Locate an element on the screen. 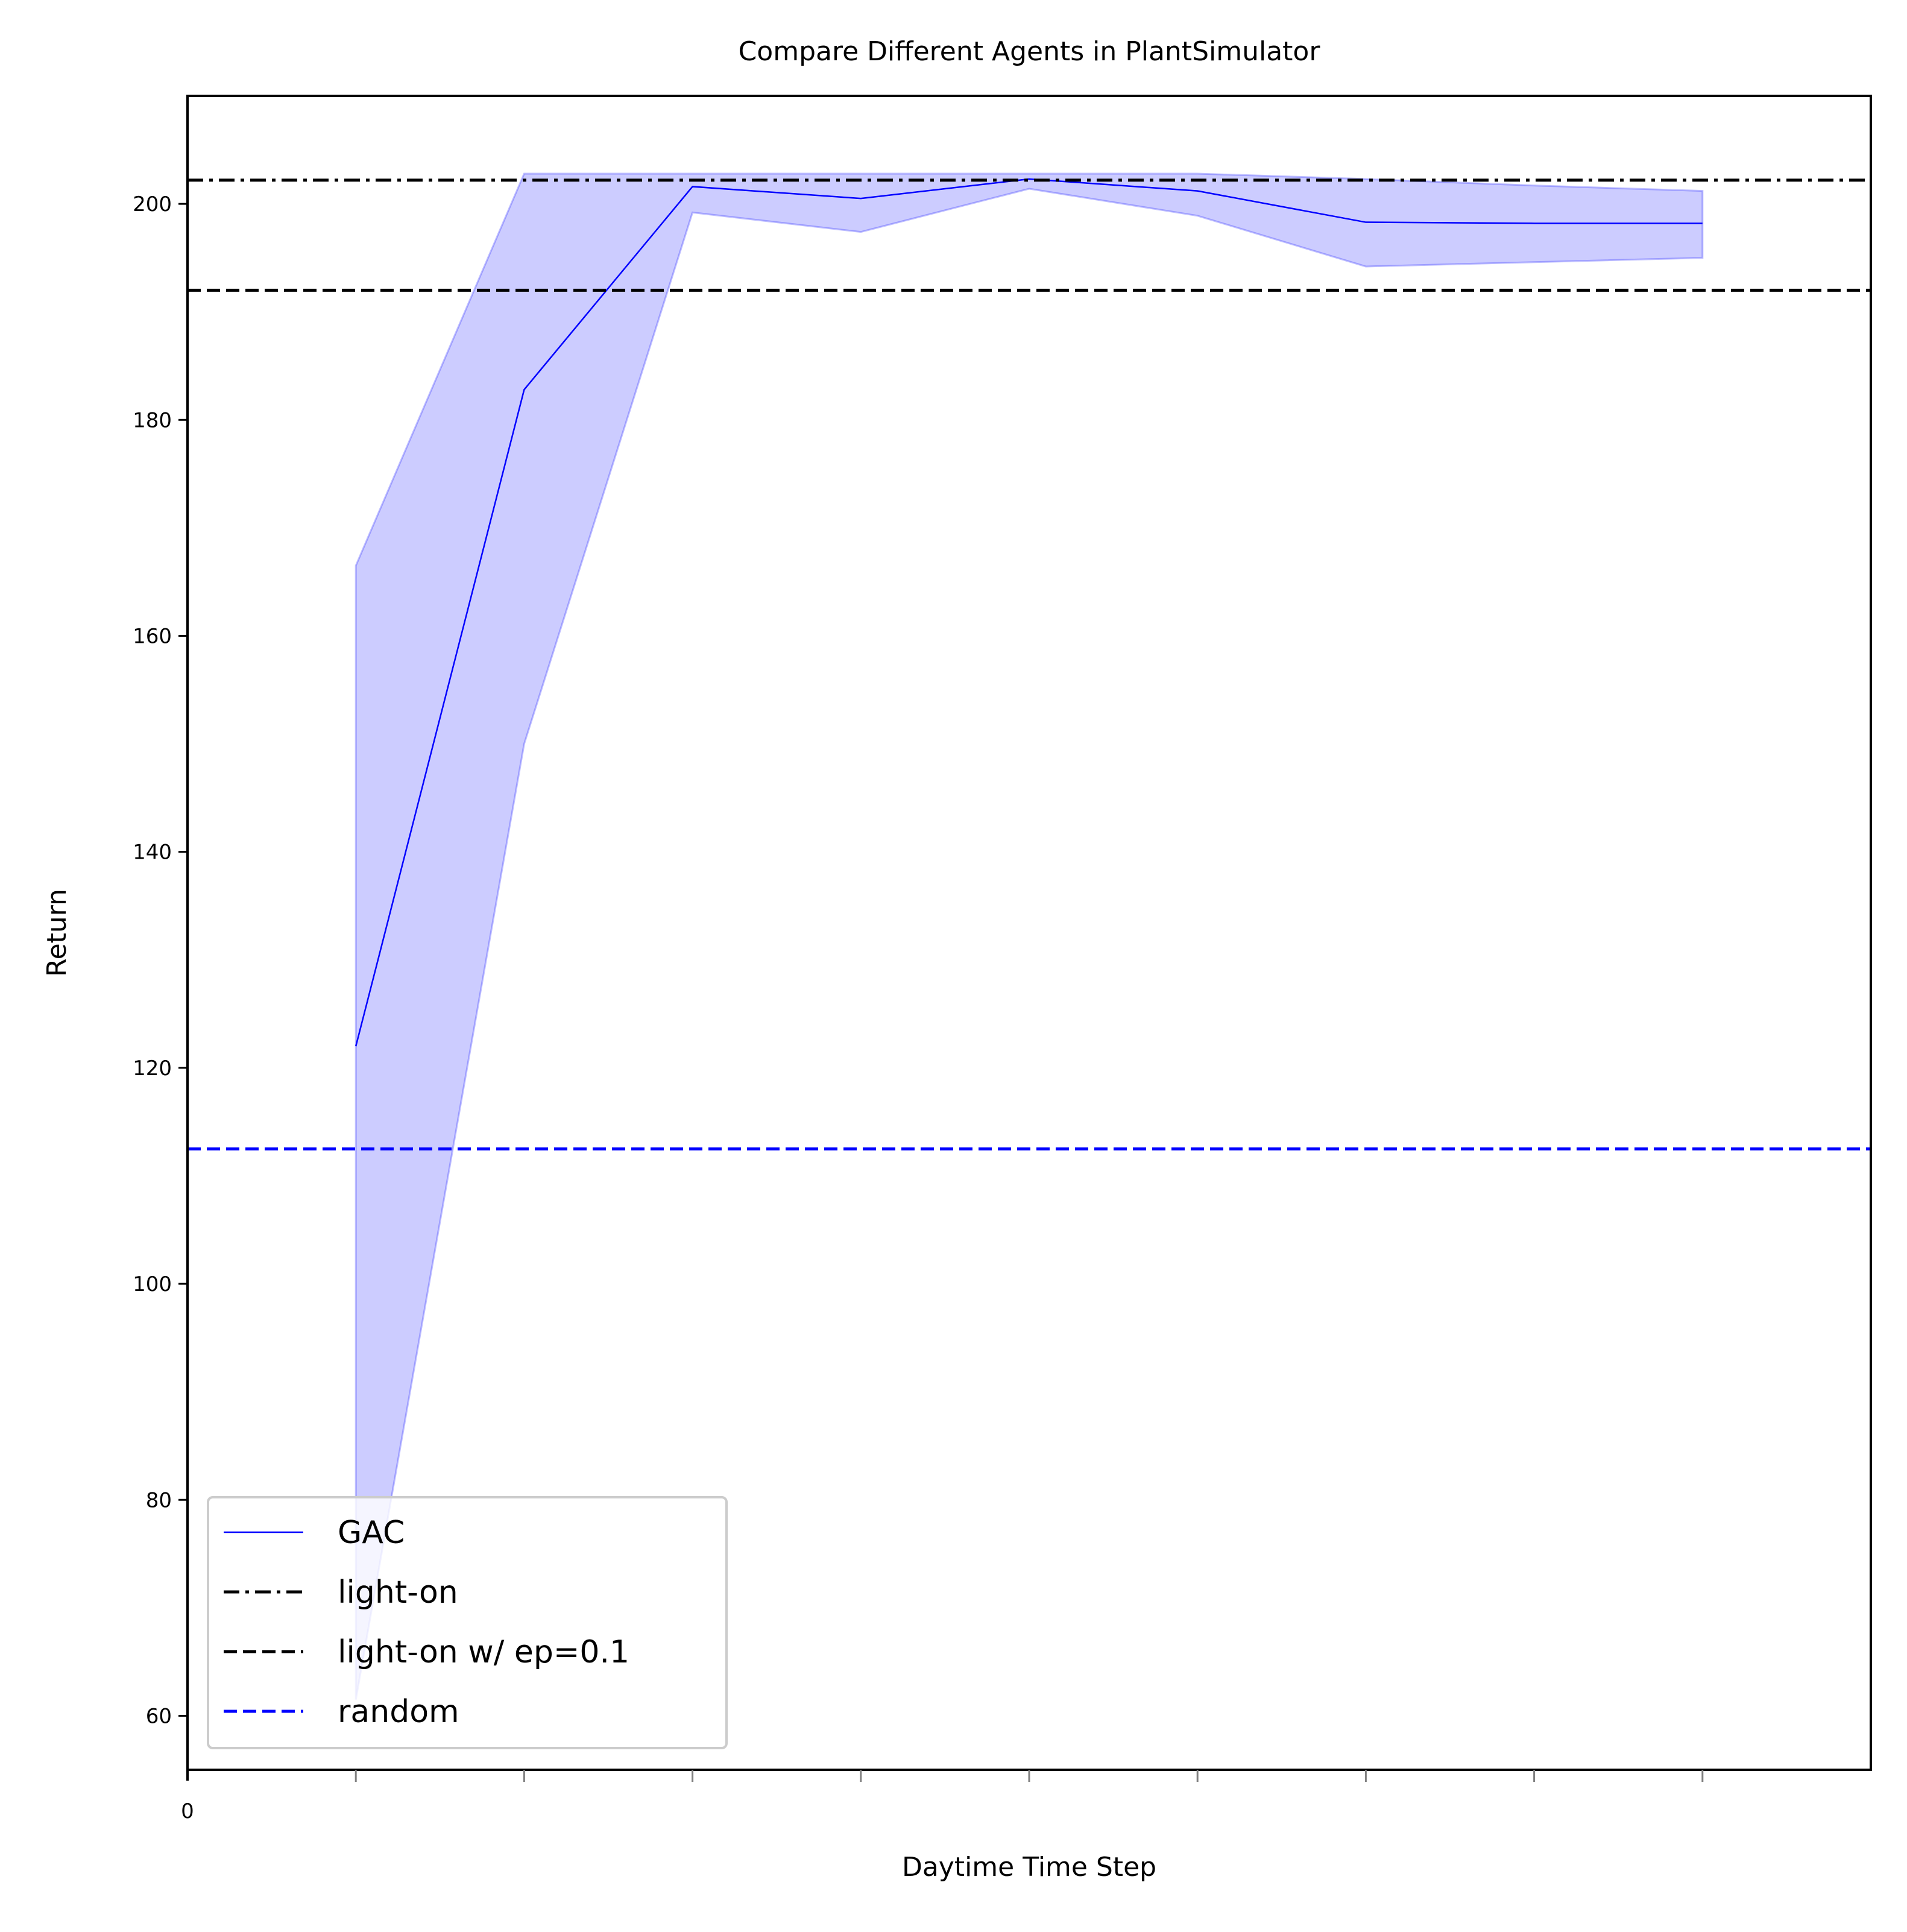 This screenshot has width=1907, height=1932. legend-label: GAC is located at coordinates (371, 1533).